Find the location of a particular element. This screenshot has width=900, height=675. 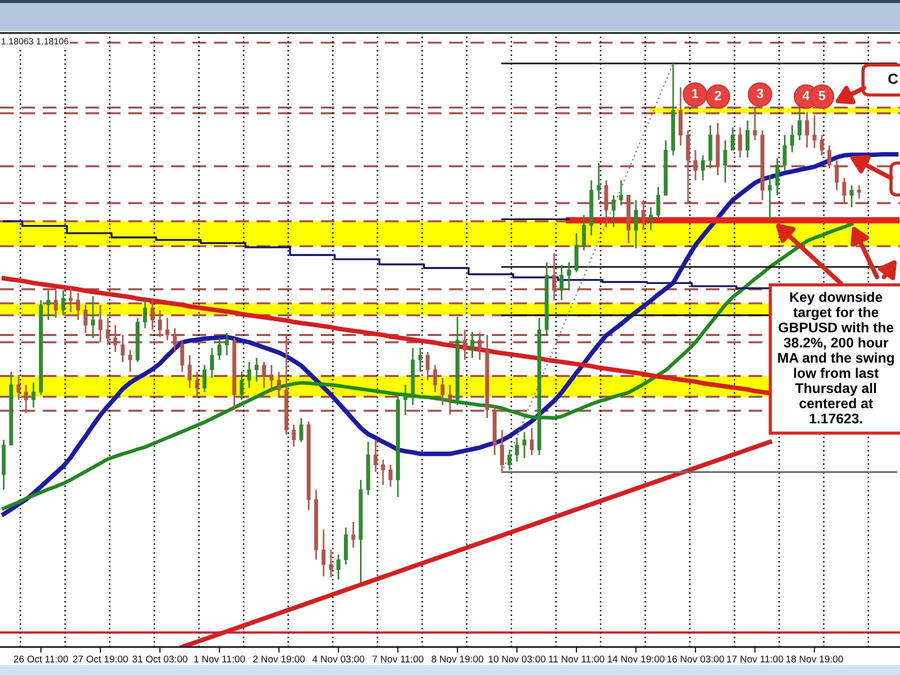

annotation: 1 is located at coordinates (695, 93).